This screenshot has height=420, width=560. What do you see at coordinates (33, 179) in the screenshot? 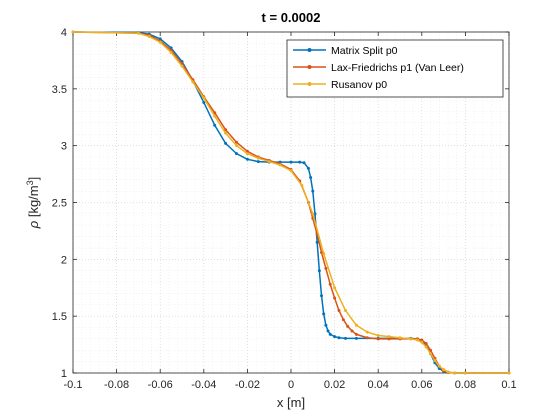
I see `y-axis-unit-close: ]` at bounding box center [33, 179].